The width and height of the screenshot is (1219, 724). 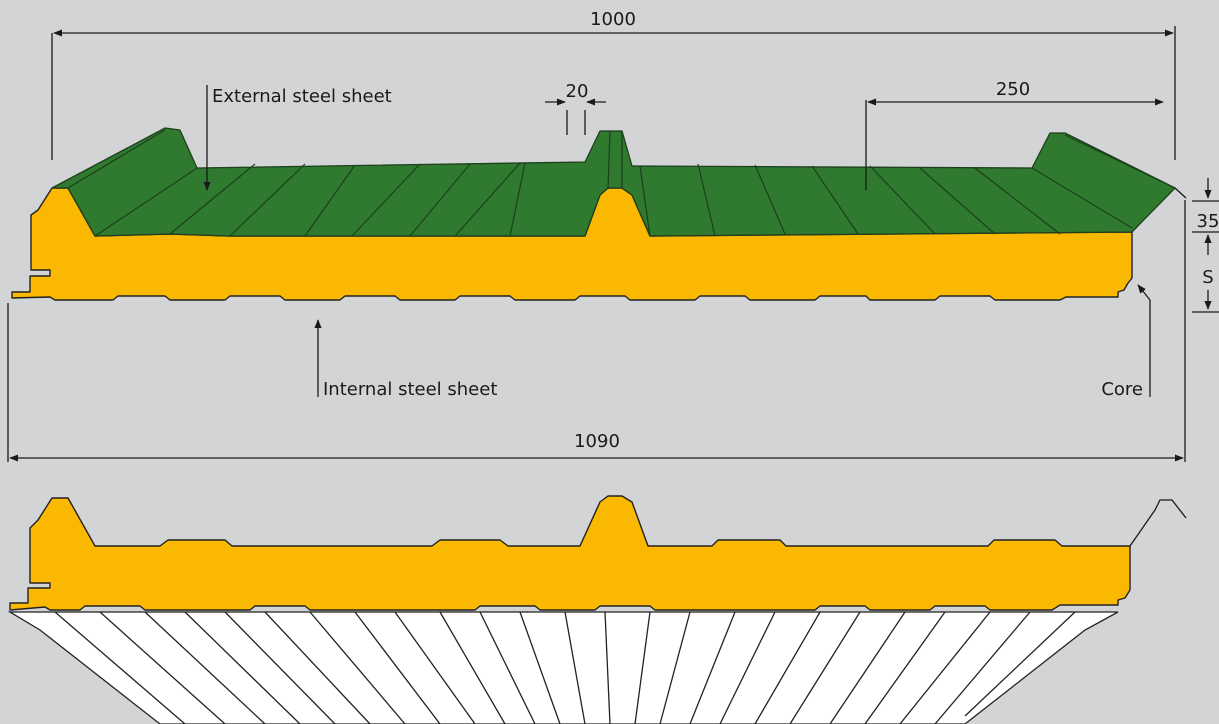 I want to click on dim-250-label: 250, so click(x=1013, y=89).